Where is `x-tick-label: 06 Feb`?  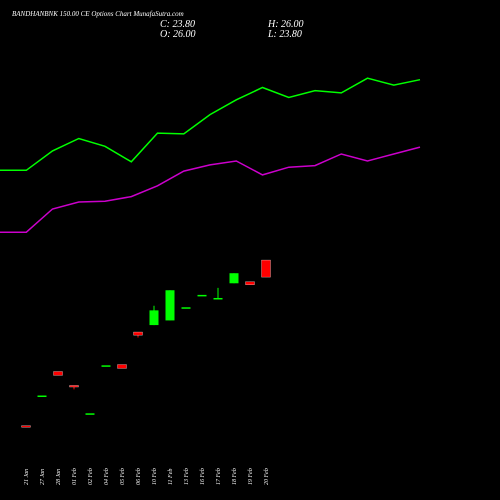
x-tick-label: 06 Feb is located at coordinates (139, 476).